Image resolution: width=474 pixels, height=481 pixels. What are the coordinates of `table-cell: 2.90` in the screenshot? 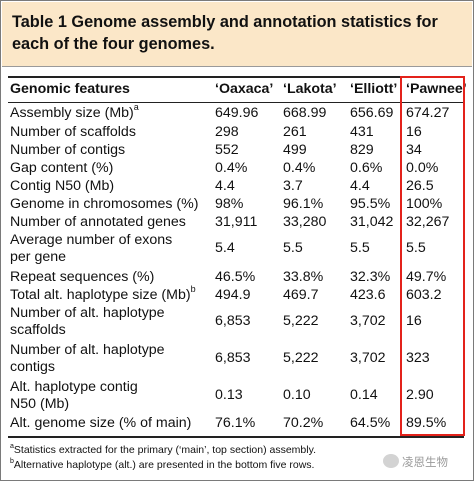 It's located at (420, 395).